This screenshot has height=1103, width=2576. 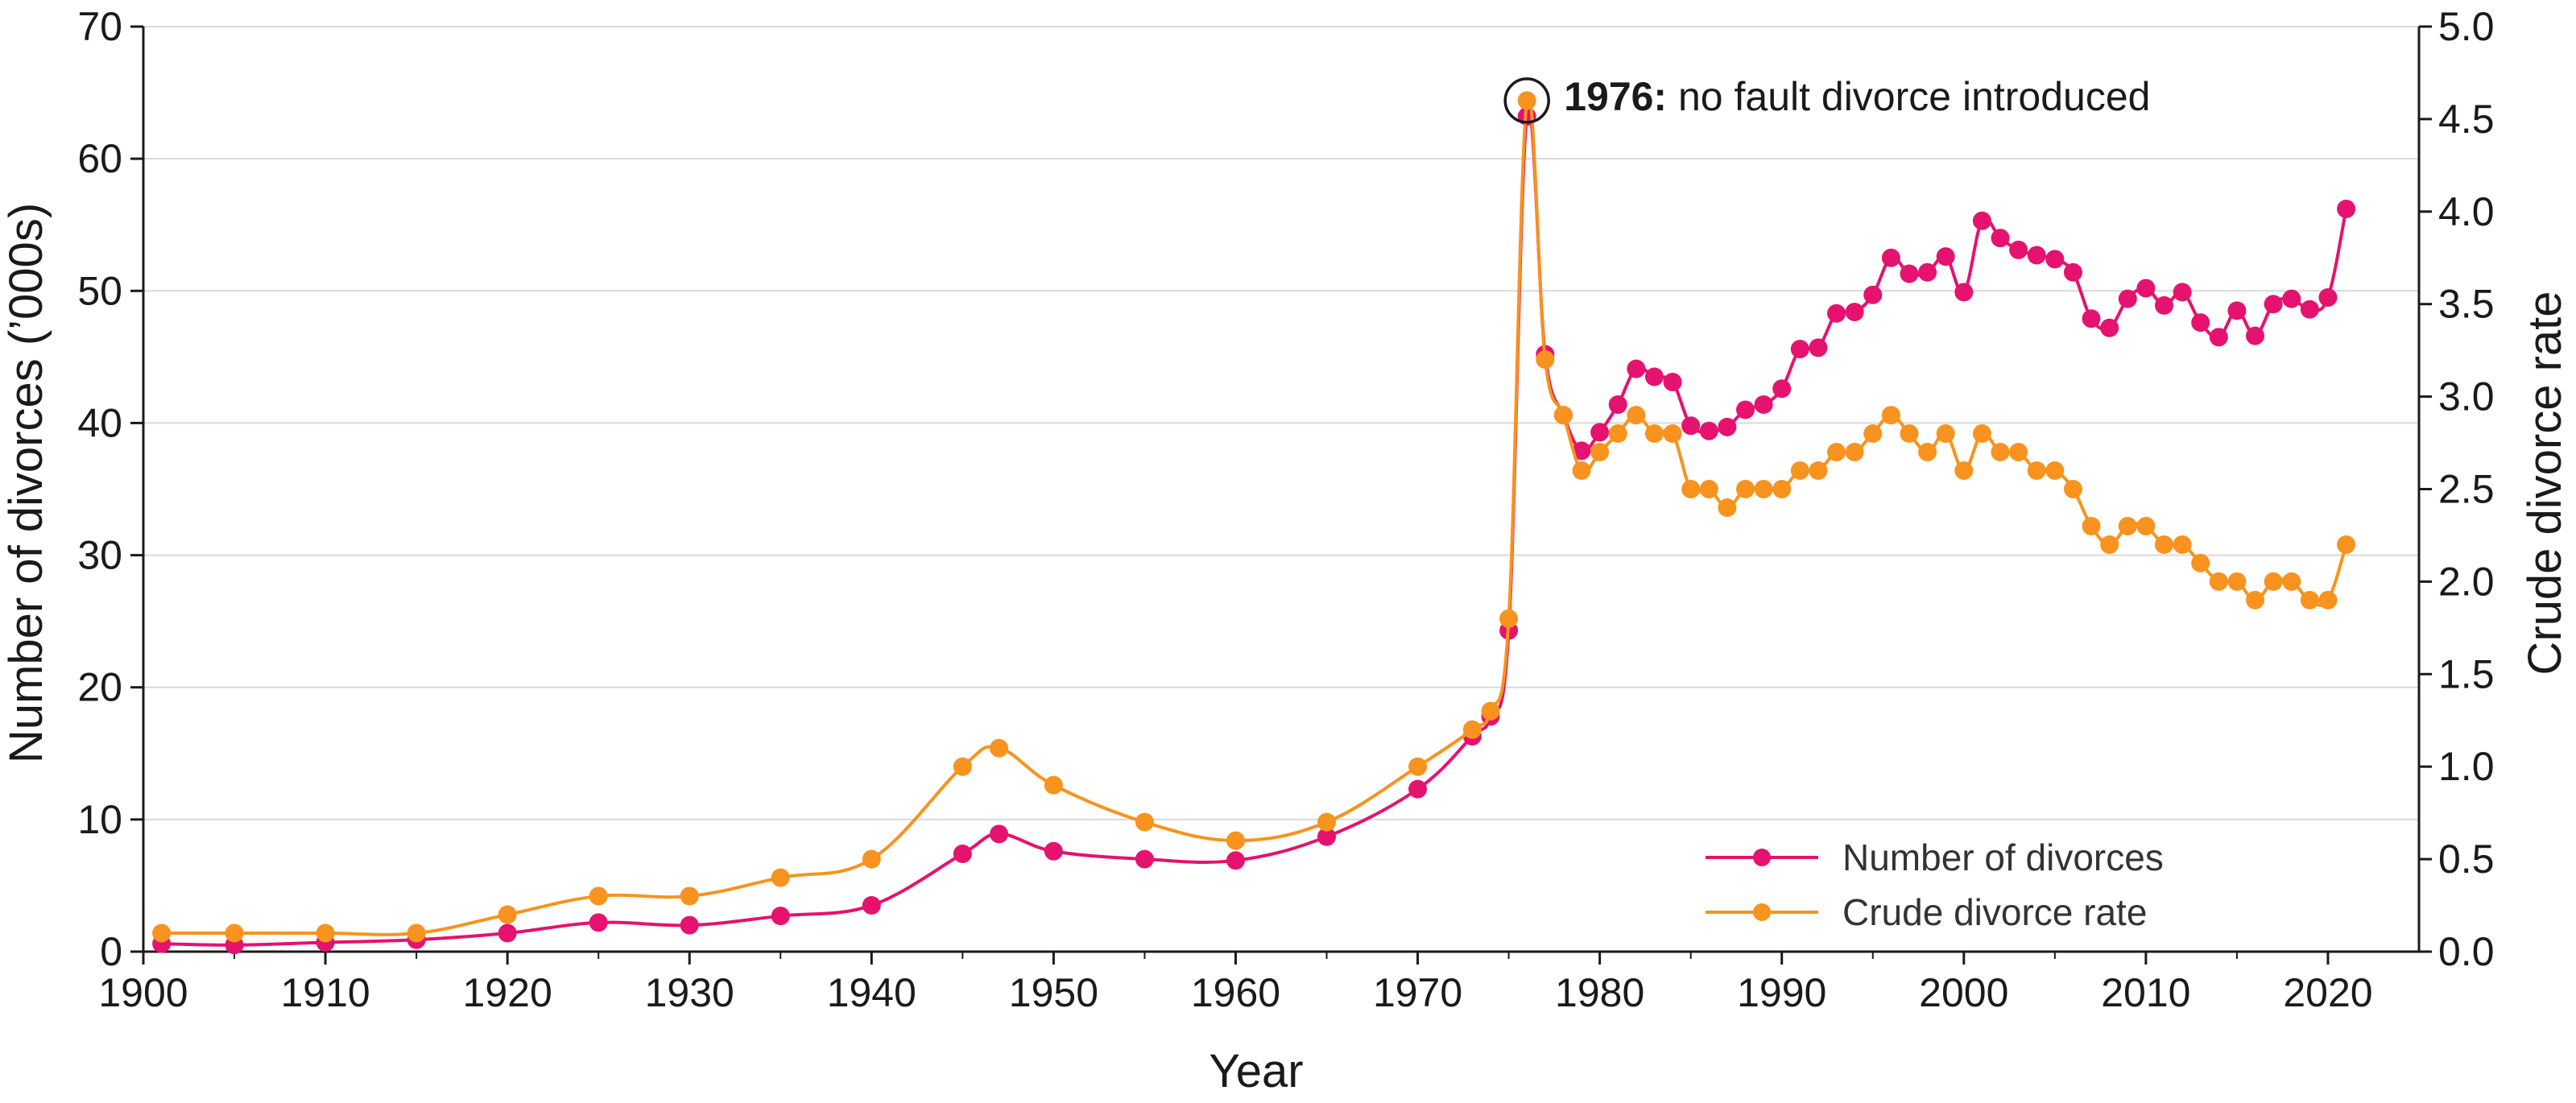 What do you see at coordinates (1418, 992) in the screenshot?
I see `x-tick-label-1970: 1970` at bounding box center [1418, 992].